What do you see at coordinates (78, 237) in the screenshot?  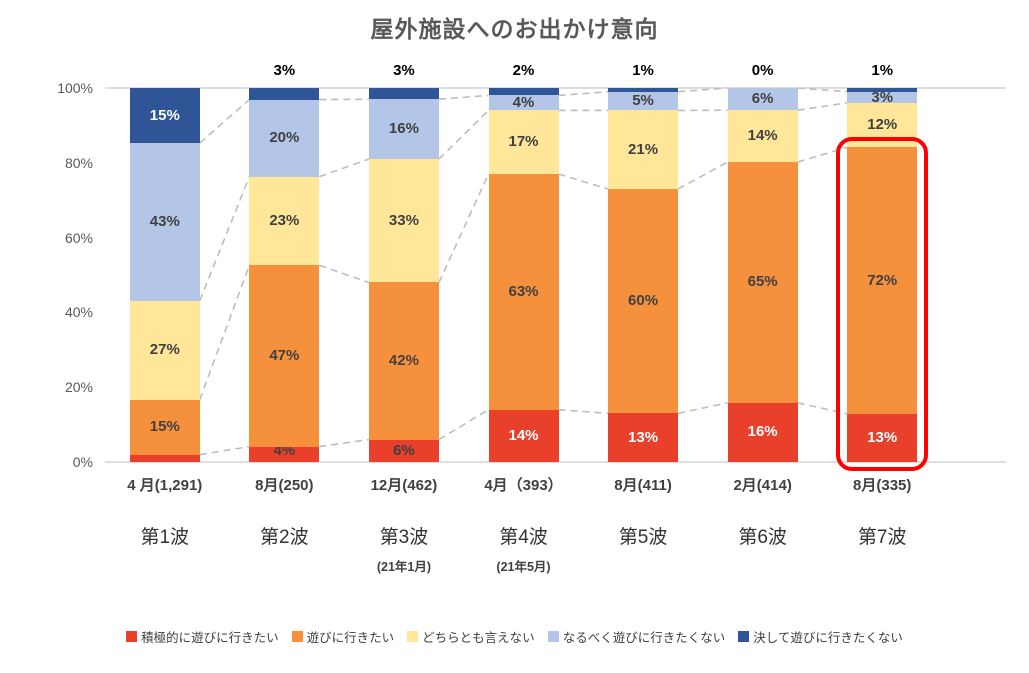 I see `y-tick-label: 60%` at bounding box center [78, 237].